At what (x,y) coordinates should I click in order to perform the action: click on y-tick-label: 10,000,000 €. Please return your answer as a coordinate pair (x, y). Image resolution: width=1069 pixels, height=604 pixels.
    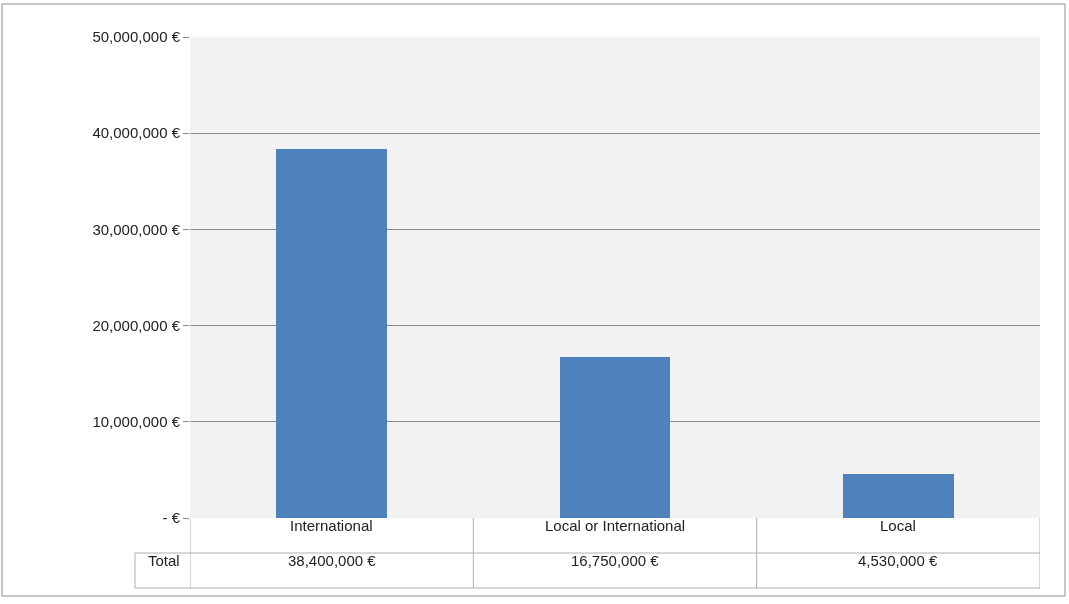
    Looking at the image, I should click on (136, 422).